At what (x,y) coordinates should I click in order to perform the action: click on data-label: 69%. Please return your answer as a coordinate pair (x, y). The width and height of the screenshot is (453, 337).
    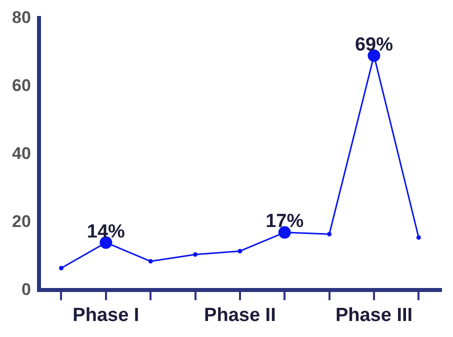
    Looking at the image, I should click on (374, 45).